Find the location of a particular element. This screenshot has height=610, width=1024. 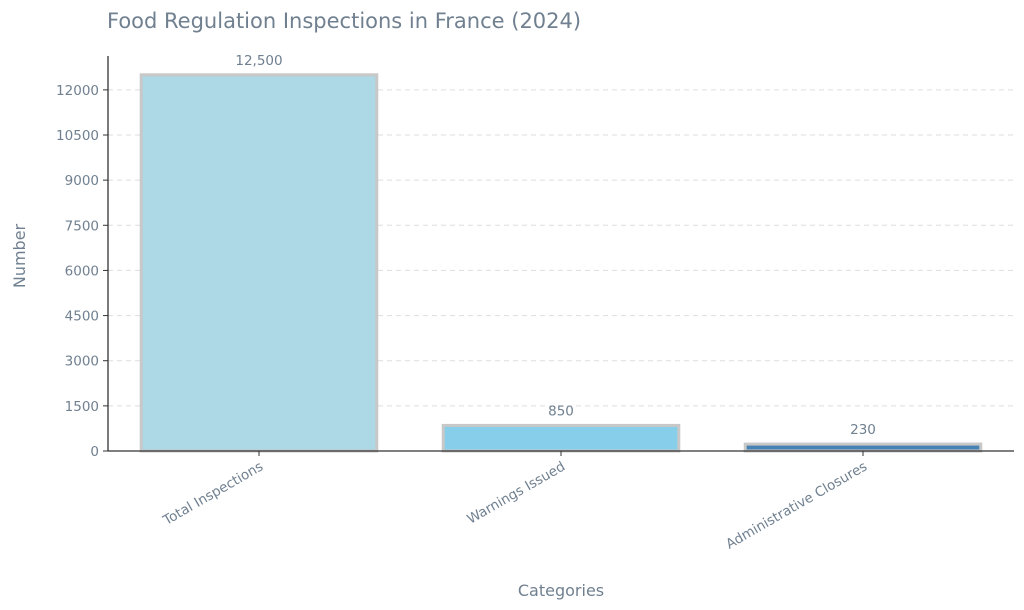

y-tick-label: 6000 is located at coordinates (82, 271).